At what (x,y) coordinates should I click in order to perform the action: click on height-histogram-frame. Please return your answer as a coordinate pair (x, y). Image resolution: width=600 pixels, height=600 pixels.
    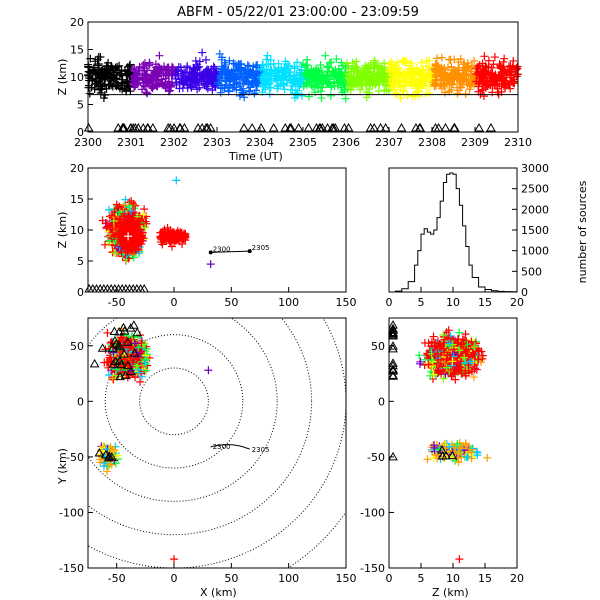
    Looking at the image, I should click on (453, 230).